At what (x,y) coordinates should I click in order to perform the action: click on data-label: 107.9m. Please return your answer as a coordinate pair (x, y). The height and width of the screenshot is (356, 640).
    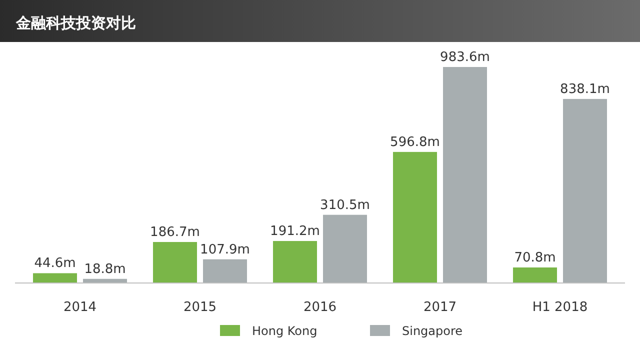
    Looking at the image, I should click on (225, 250).